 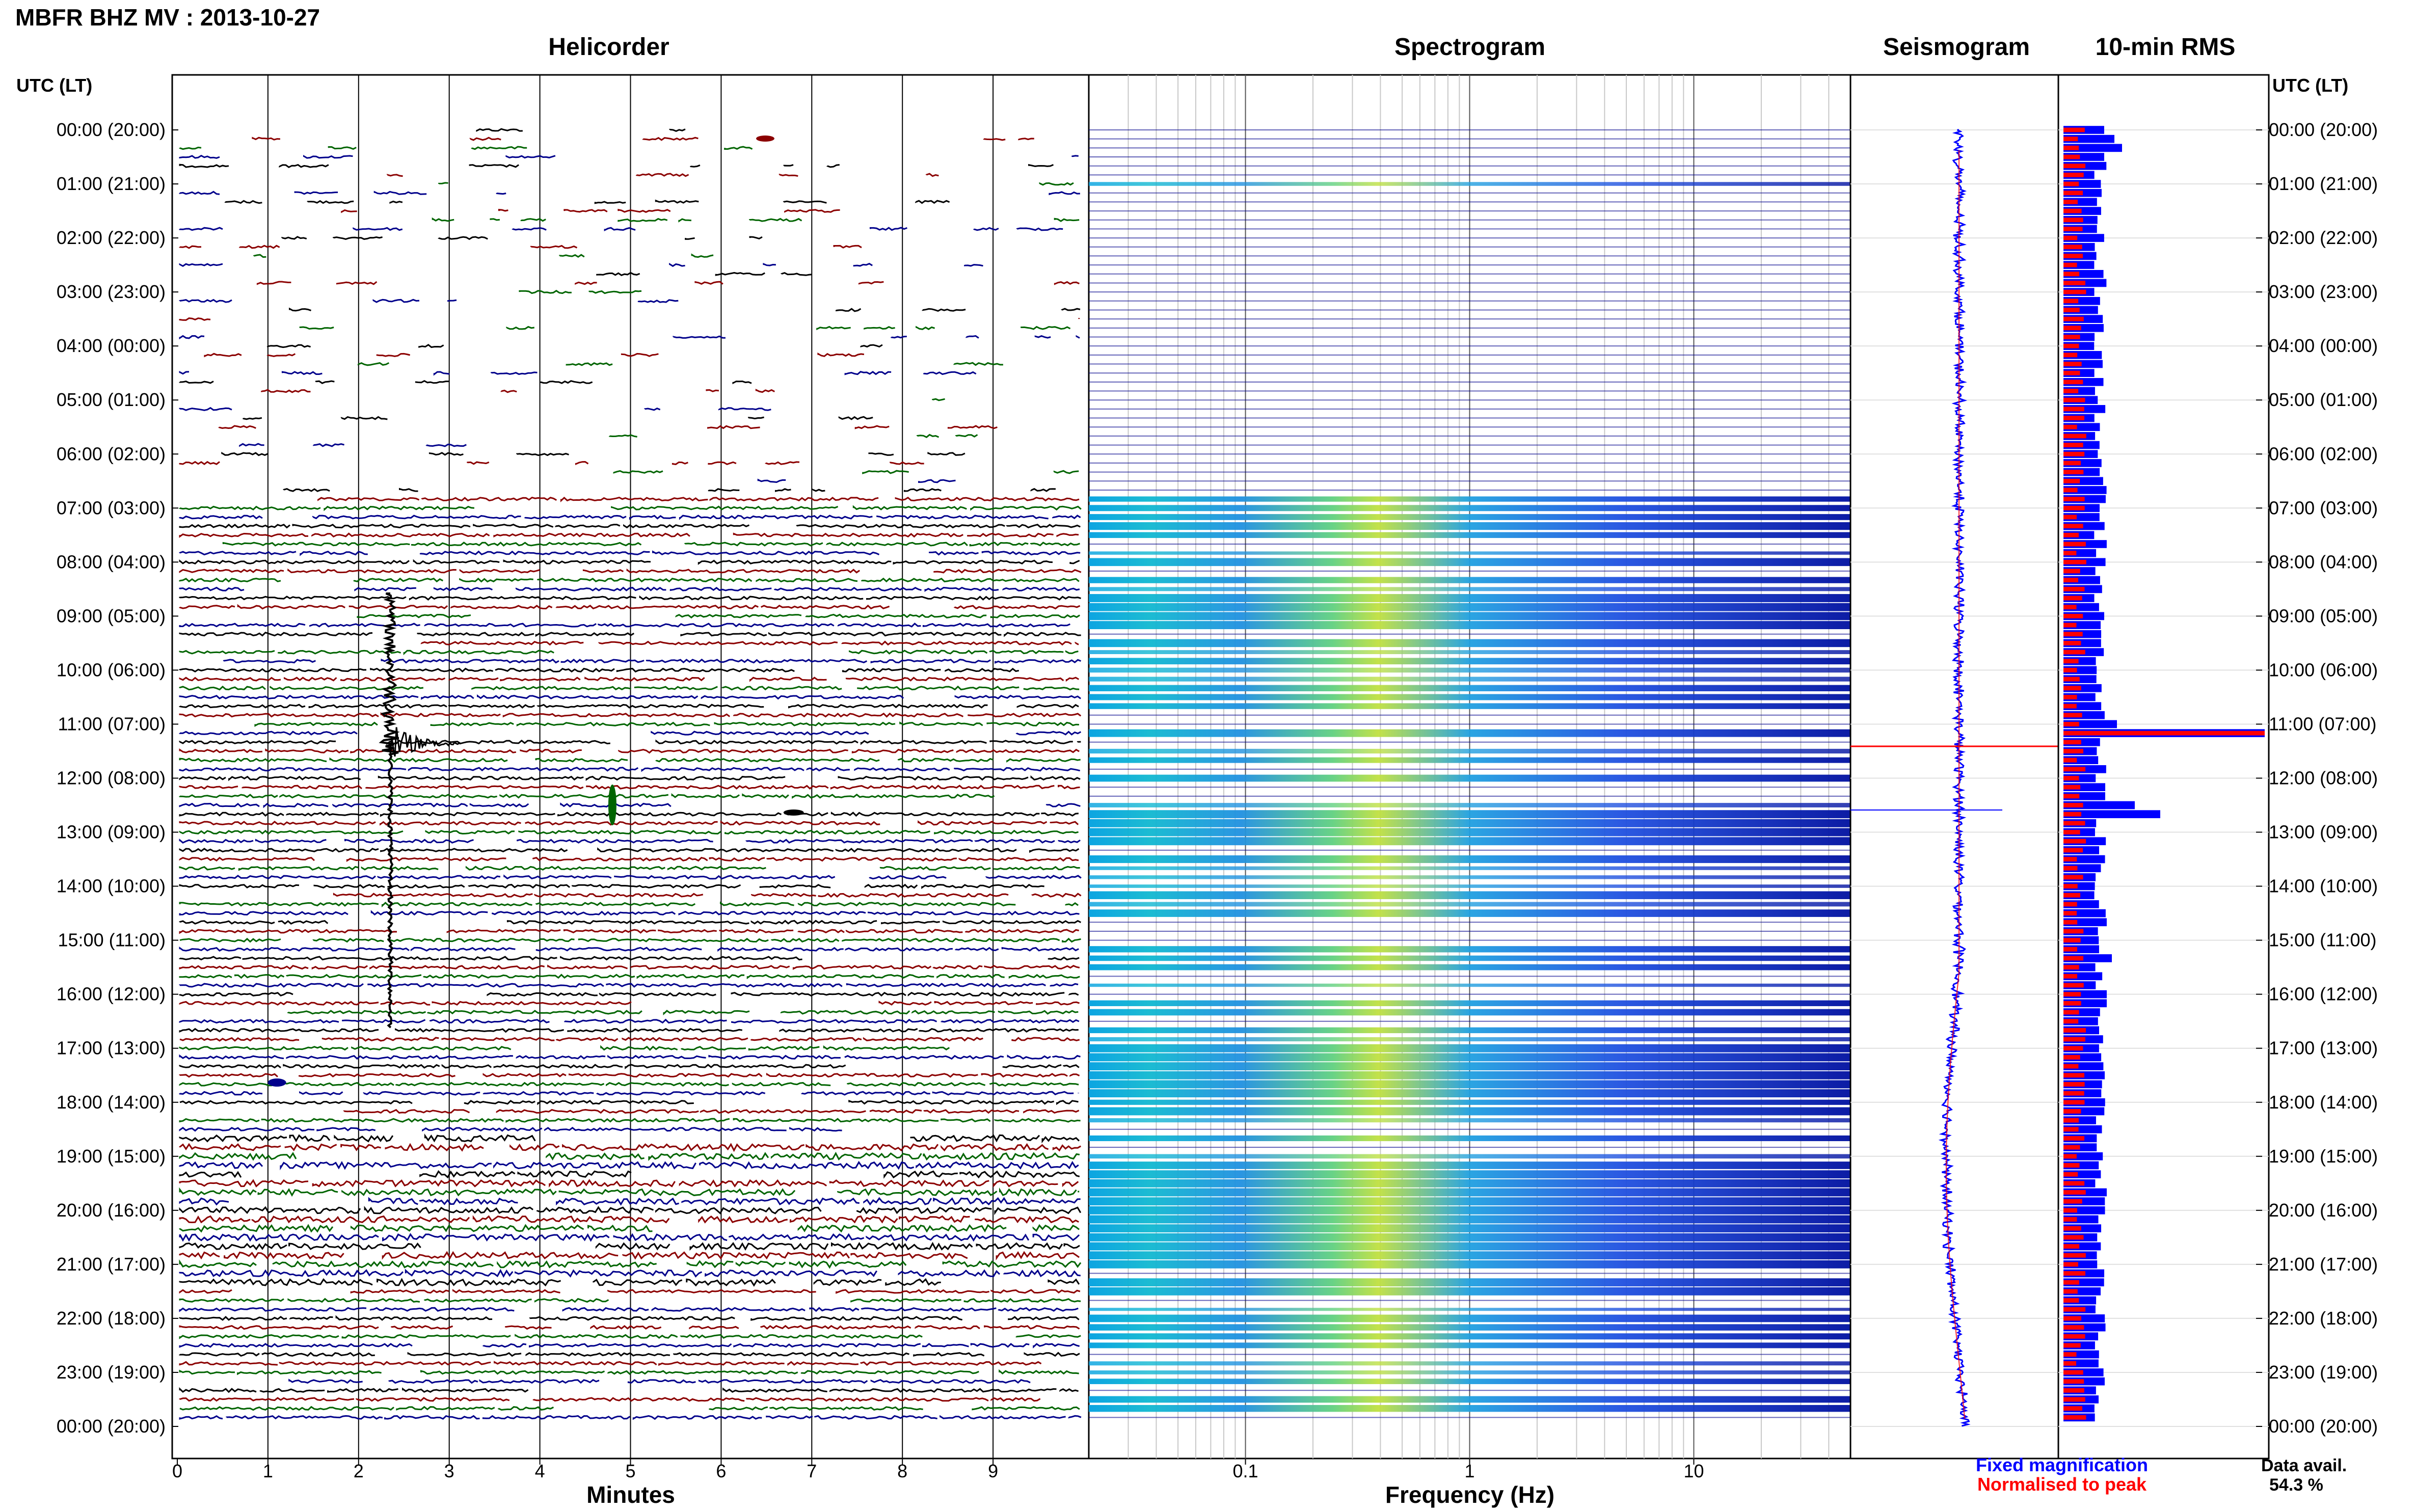 What do you see at coordinates (2164, 774) in the screenshot?
I see `rms-bars` at bounding box center [2164, 774].